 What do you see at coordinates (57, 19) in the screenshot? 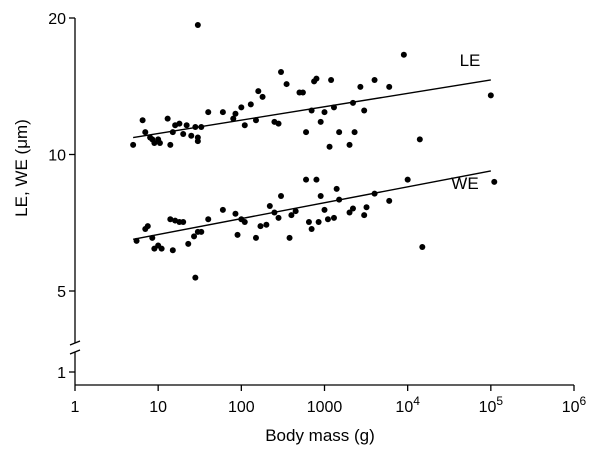
I see `y-tick-label: 20` at bounding box center [57, 19].